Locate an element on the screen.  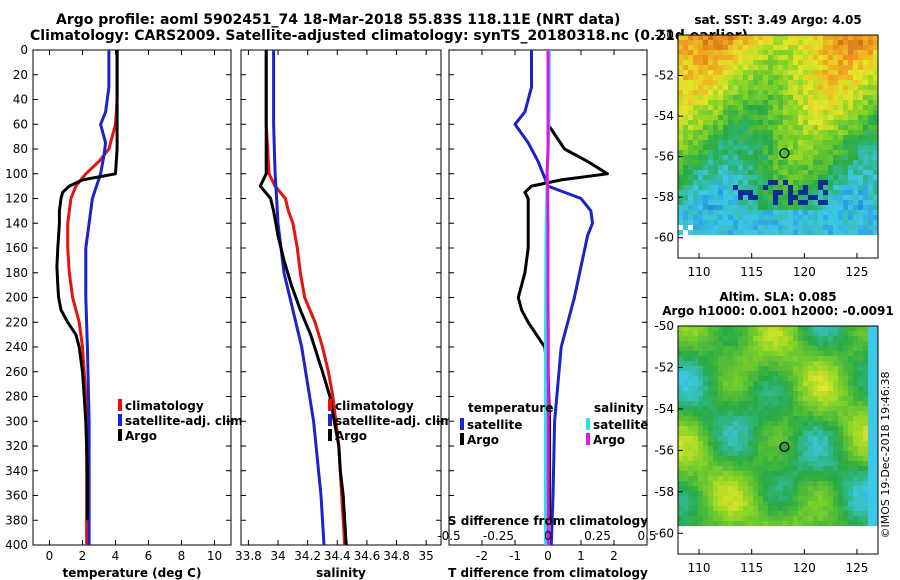
depth-tick-label: 0 is located at coordinates (24, 50).